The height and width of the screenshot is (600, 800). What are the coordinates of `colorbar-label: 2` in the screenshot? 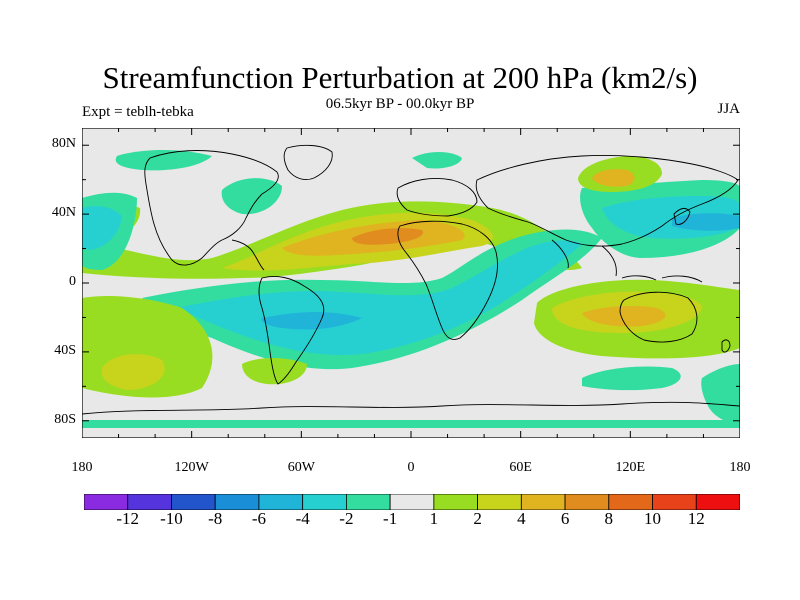 It's located at (477, 518).